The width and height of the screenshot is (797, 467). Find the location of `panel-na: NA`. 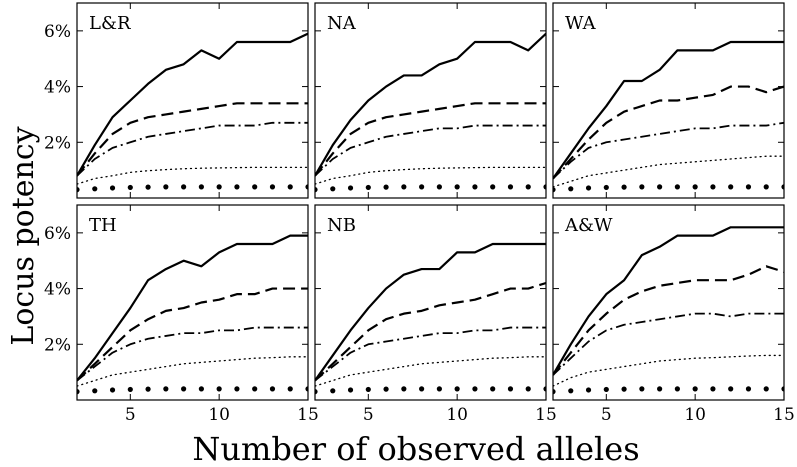

panel-na: NA is located at coordinates (430, 100).